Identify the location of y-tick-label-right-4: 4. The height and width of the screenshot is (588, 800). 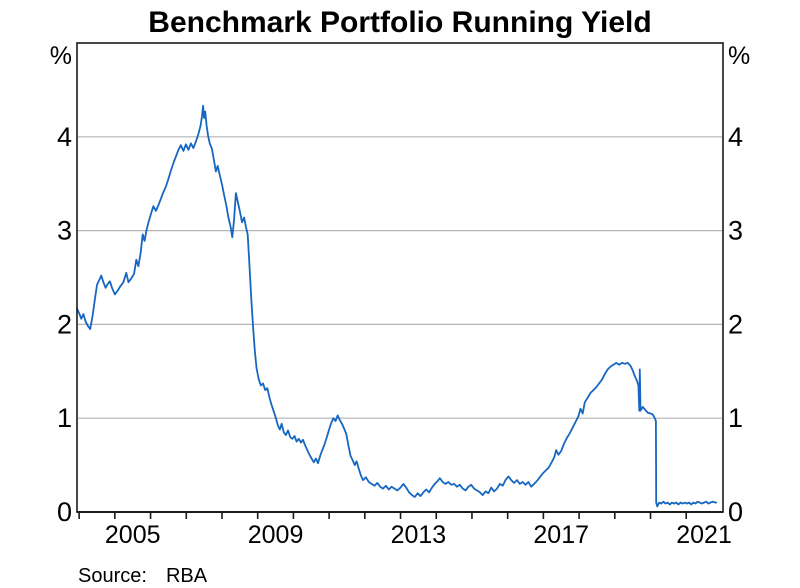
(735, 137).